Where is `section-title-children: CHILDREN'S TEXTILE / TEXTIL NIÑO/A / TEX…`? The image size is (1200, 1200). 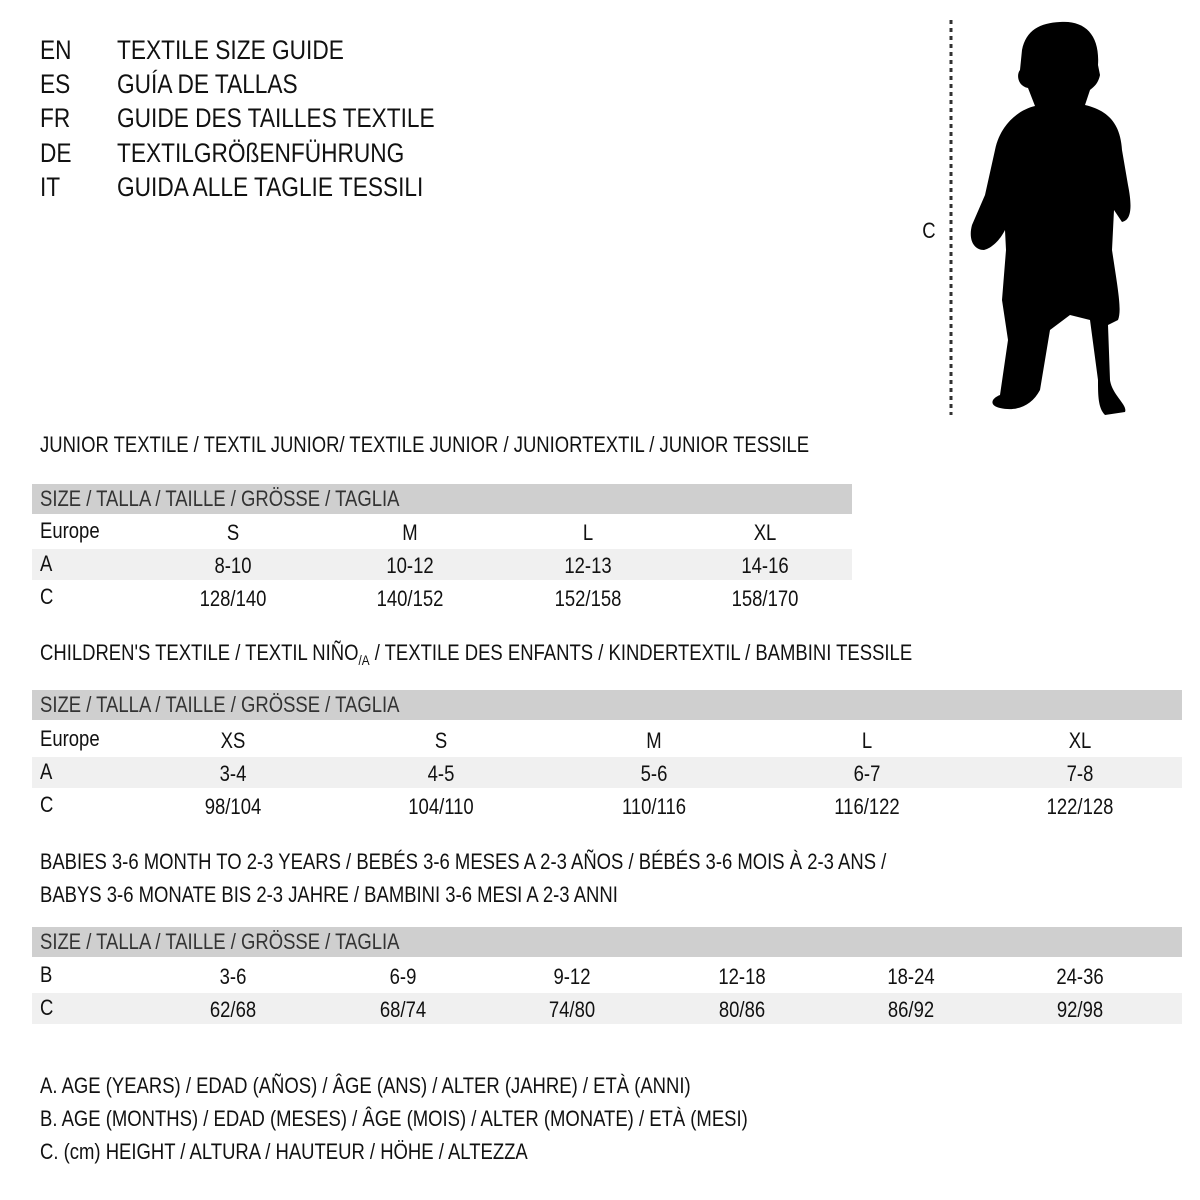
section-title-children: CHILDREN'S TEXTILE / TEXTIL NIÑO/A / TEX… is located at coordinates (476, 656).